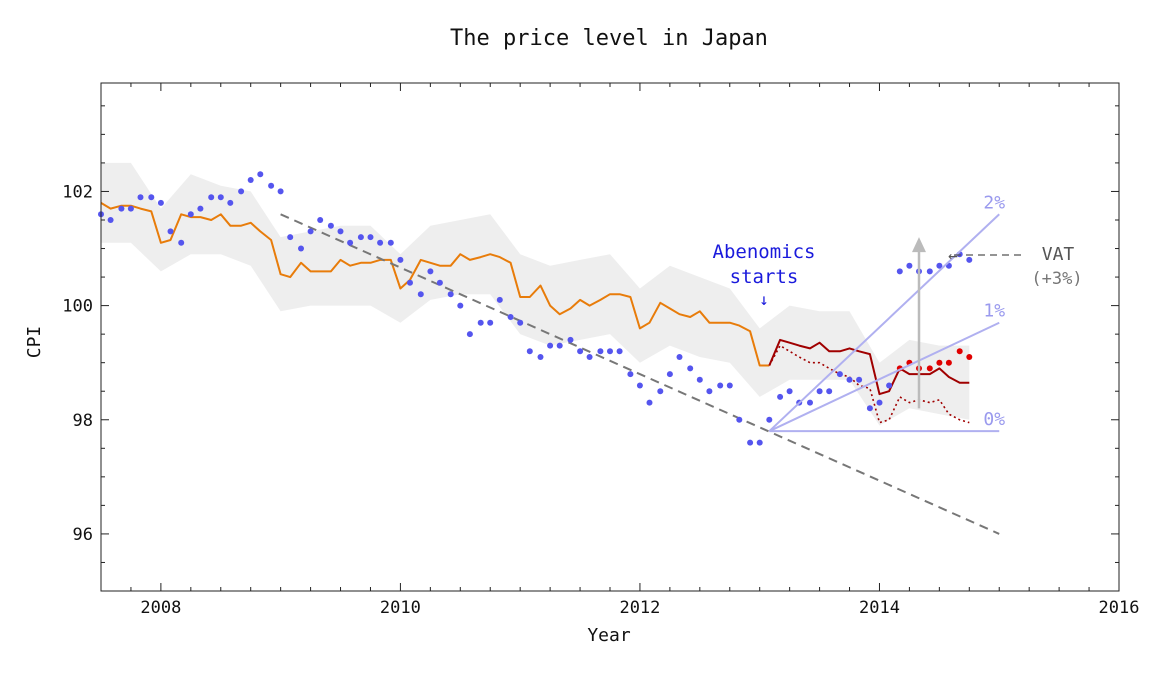 This screenshot has height=675, width=1152. I want to click on abenomics-label-line2: starts, so click(764, 277).